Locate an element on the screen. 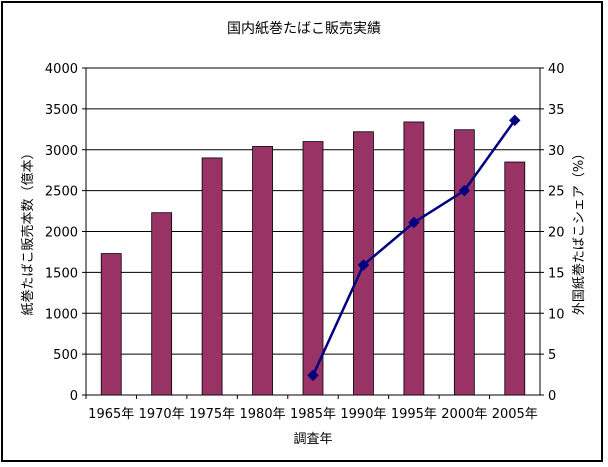  y-tick-label-left: 0 is located at coordinates (74, 396).